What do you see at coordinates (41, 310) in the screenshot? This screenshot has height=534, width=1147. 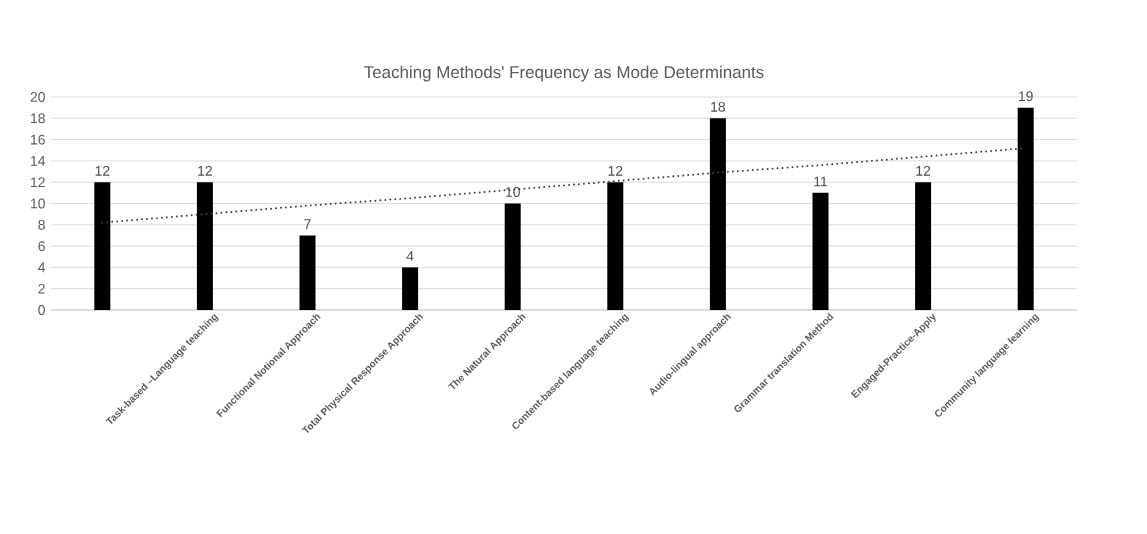 I see `y-tick-label: 0` at bounding box center [41, 310].